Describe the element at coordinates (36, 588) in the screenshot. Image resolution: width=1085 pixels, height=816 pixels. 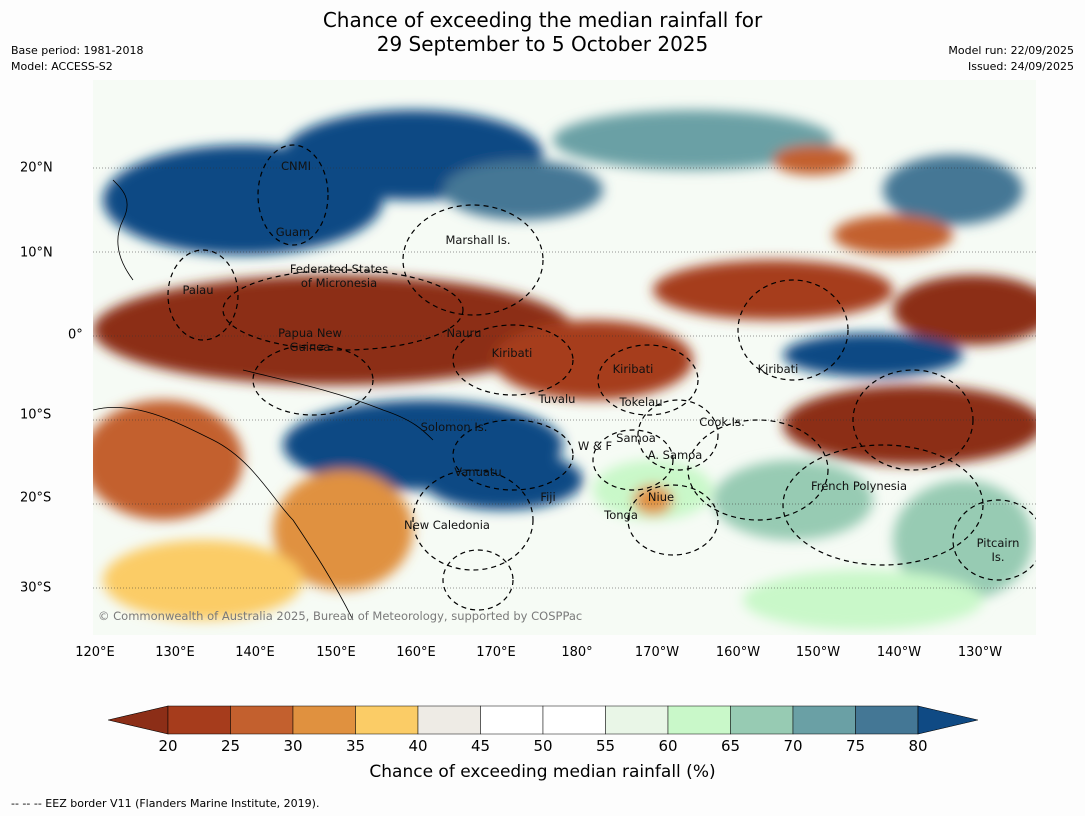
I see `lat-tick: 30°S` at that location.